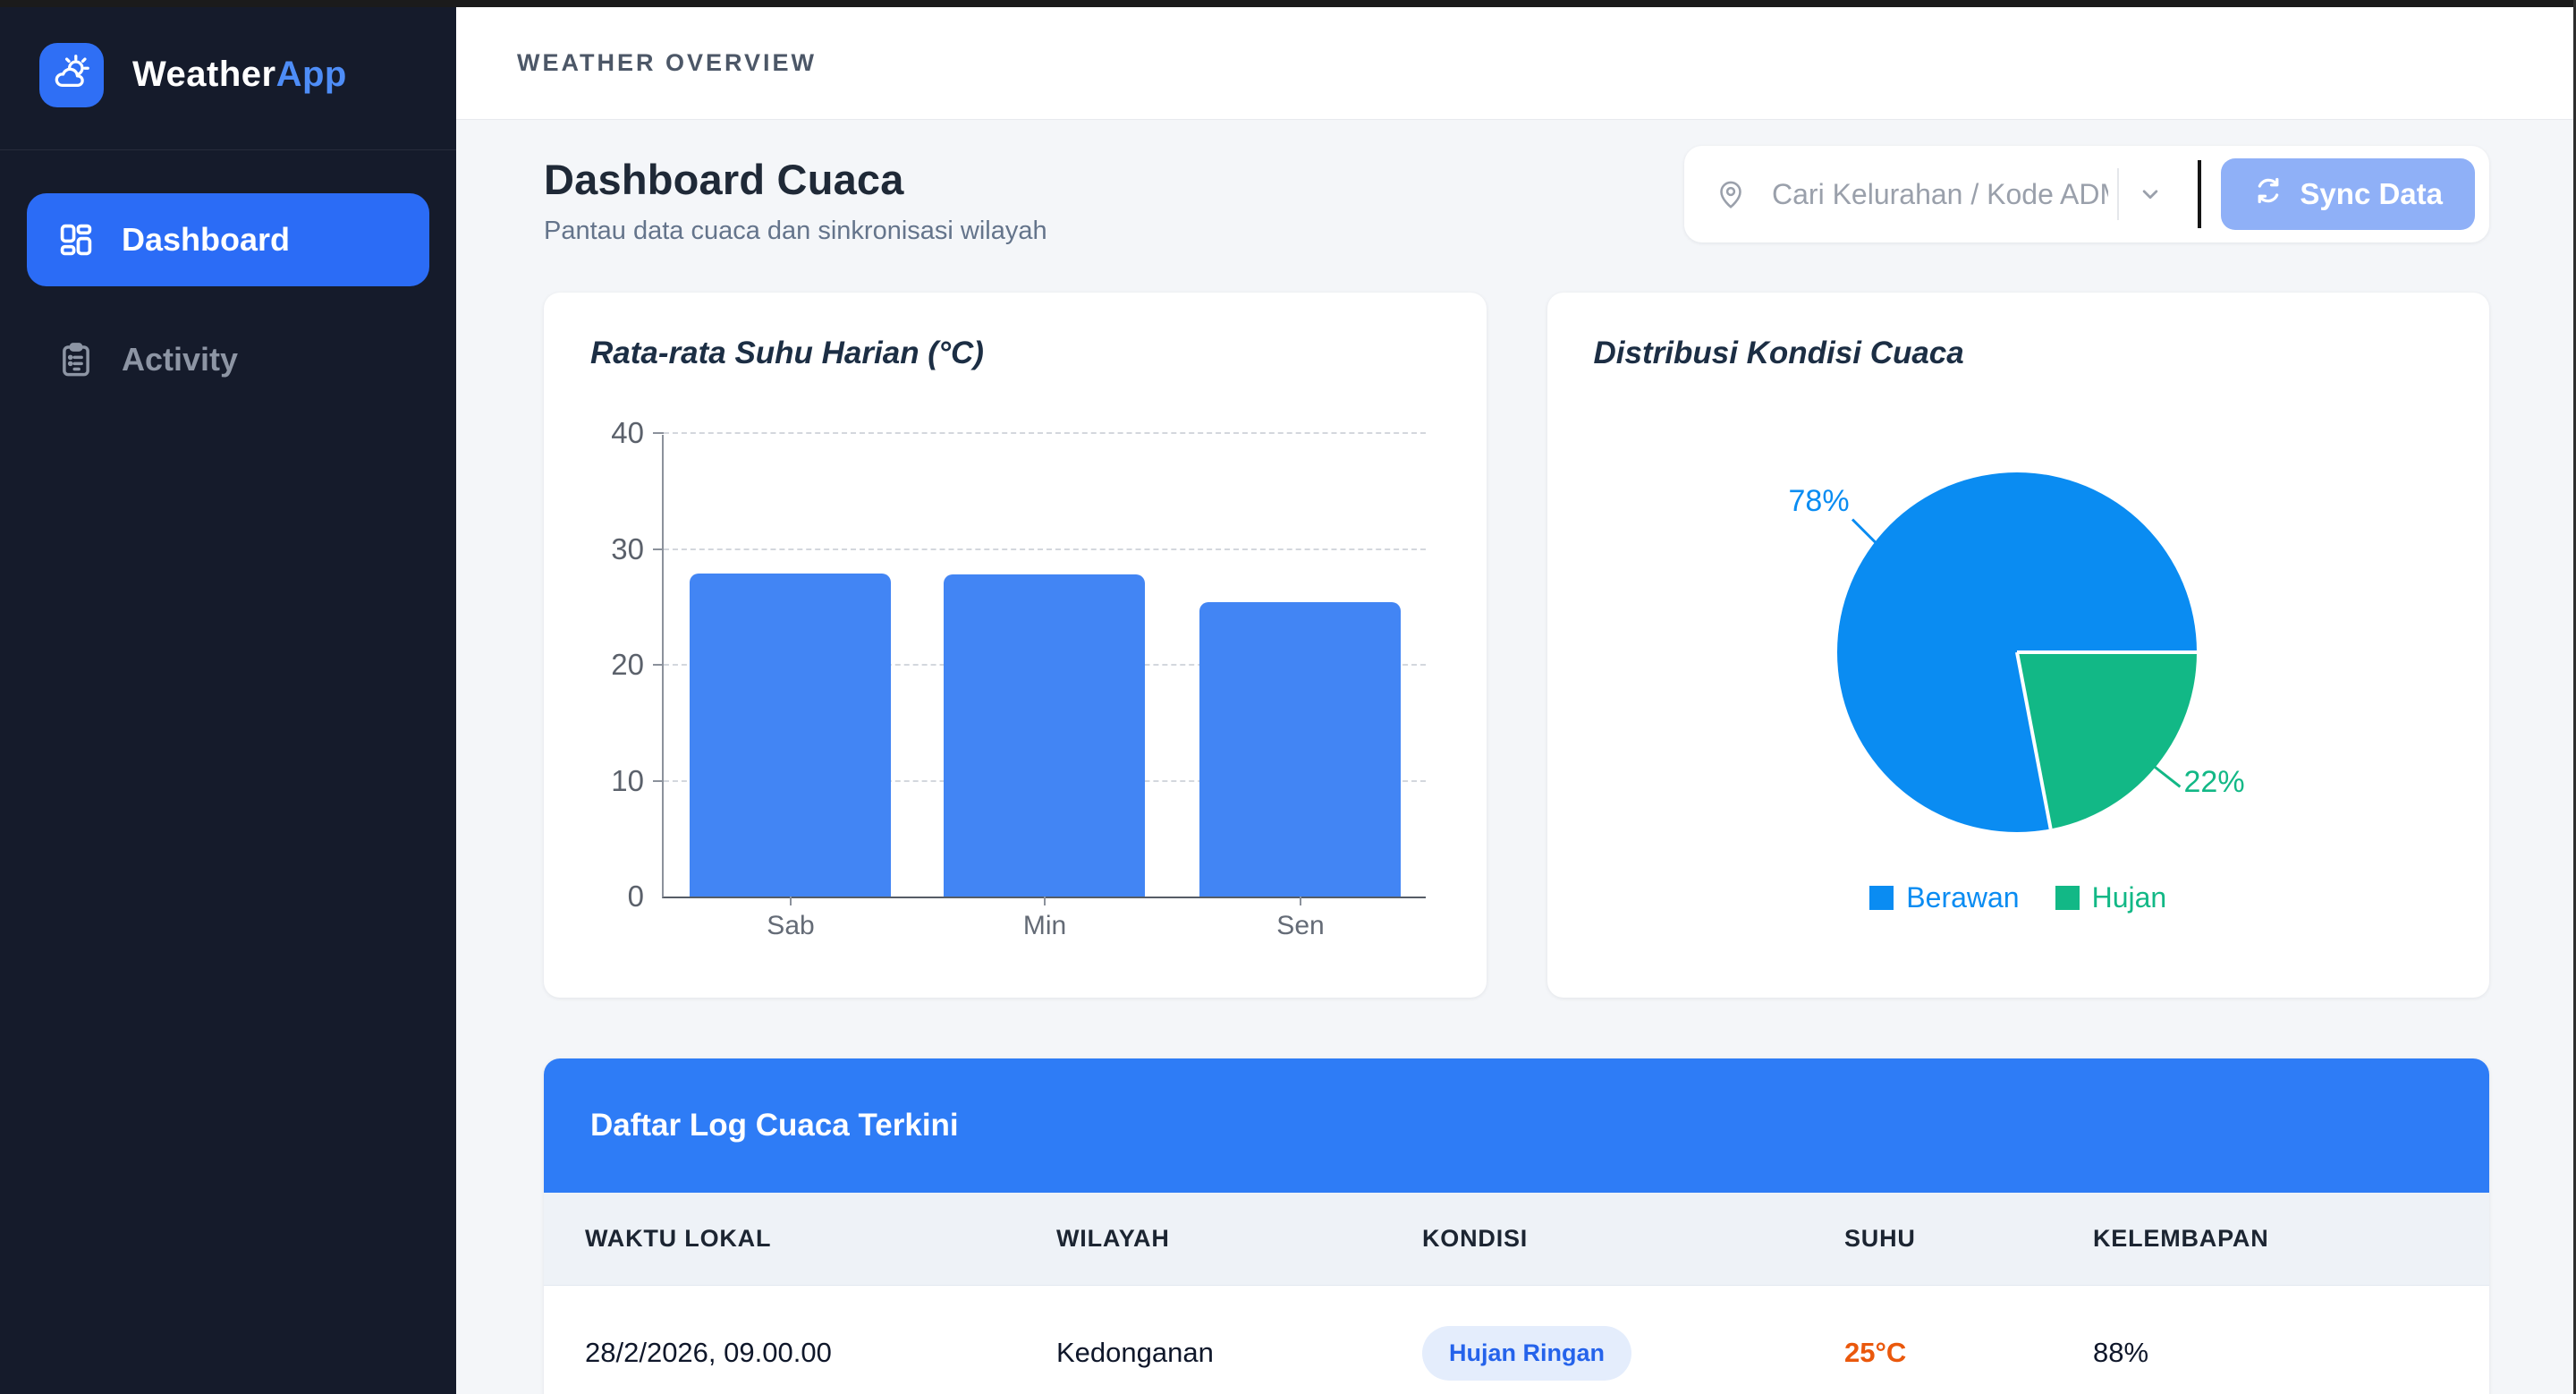 This screenshot has width=2576, height=1394. What do you see at coordinates (2371, 194) in the screenshot?
I see `sync-button-label: Sync Data` at bounding box center [2371, 194].